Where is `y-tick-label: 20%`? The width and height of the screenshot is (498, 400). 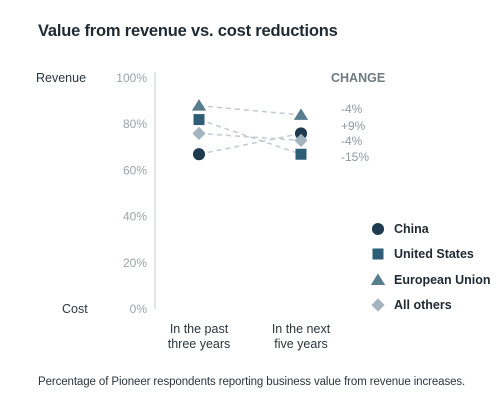 y-tick-label: 20% is located at coordinates (135, 263).